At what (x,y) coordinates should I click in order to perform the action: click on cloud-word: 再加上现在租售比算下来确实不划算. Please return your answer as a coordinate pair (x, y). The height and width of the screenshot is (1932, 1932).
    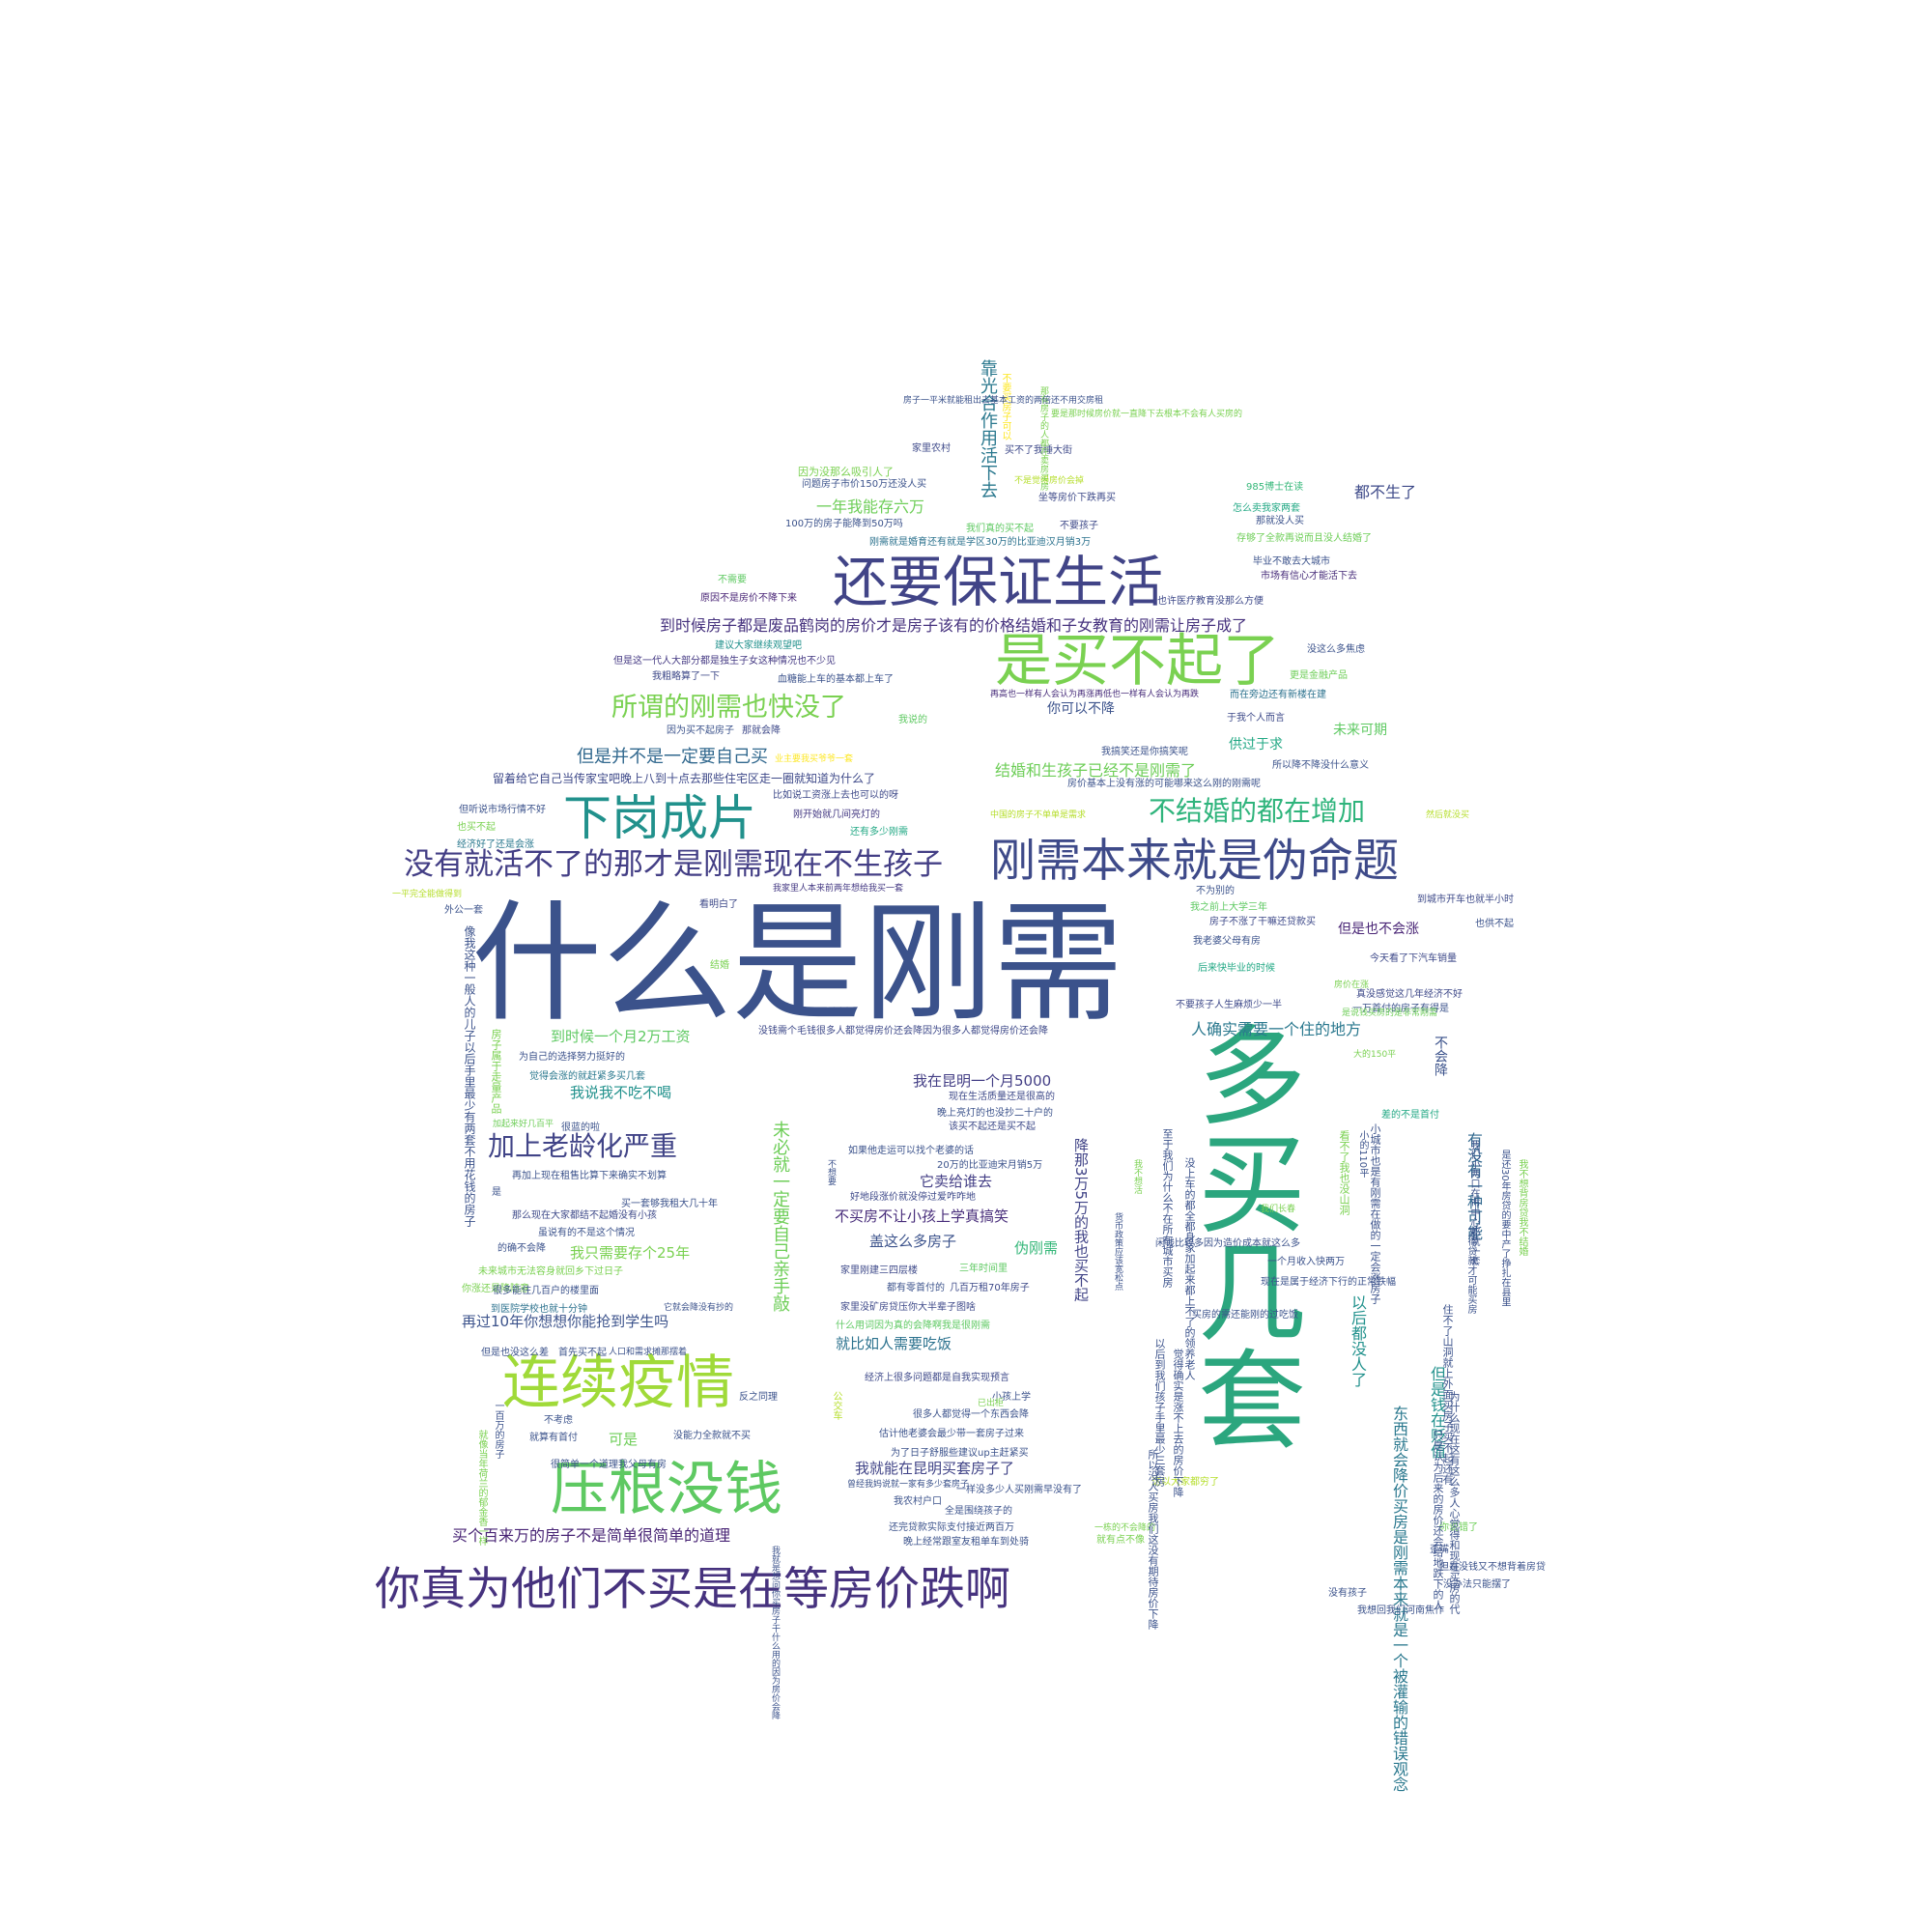
    Looking at the image, I should click on (589, 1176).